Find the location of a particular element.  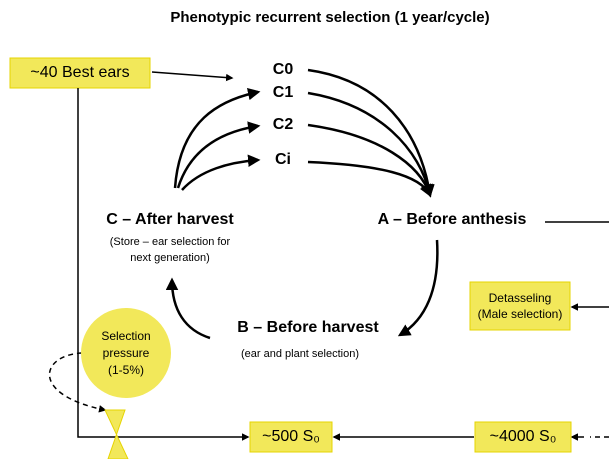

stage-b: B – Before harvest is located at coordinates (308, 327).